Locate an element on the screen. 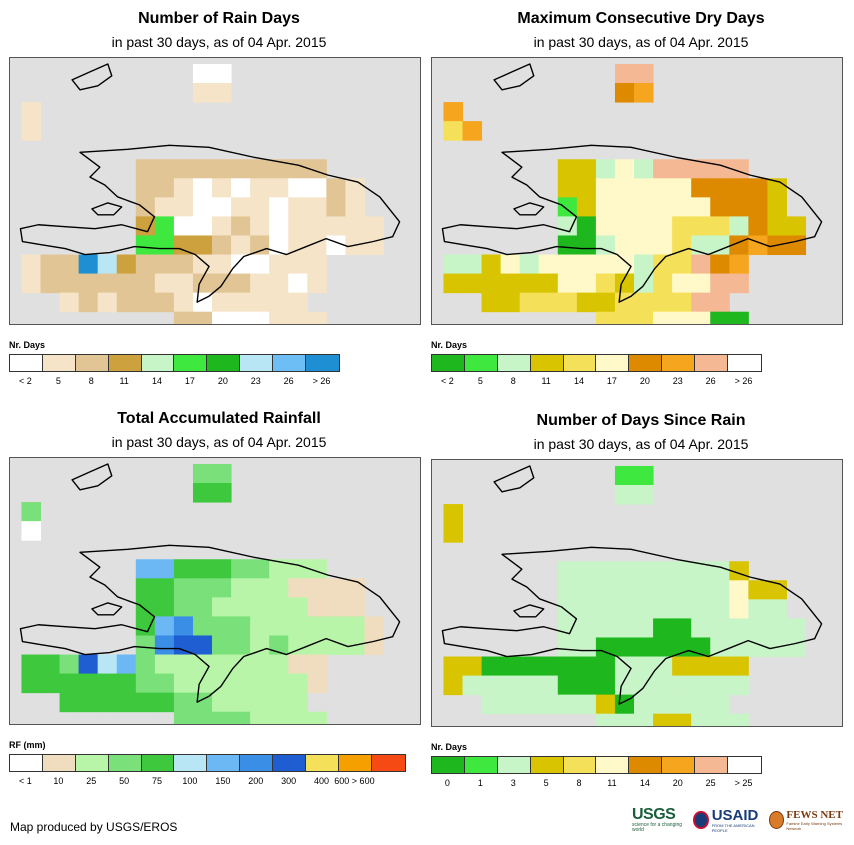  panel-subtitle: in past 30 days, as of 04 Apr. 2015 is located at coordinates (641, 444).